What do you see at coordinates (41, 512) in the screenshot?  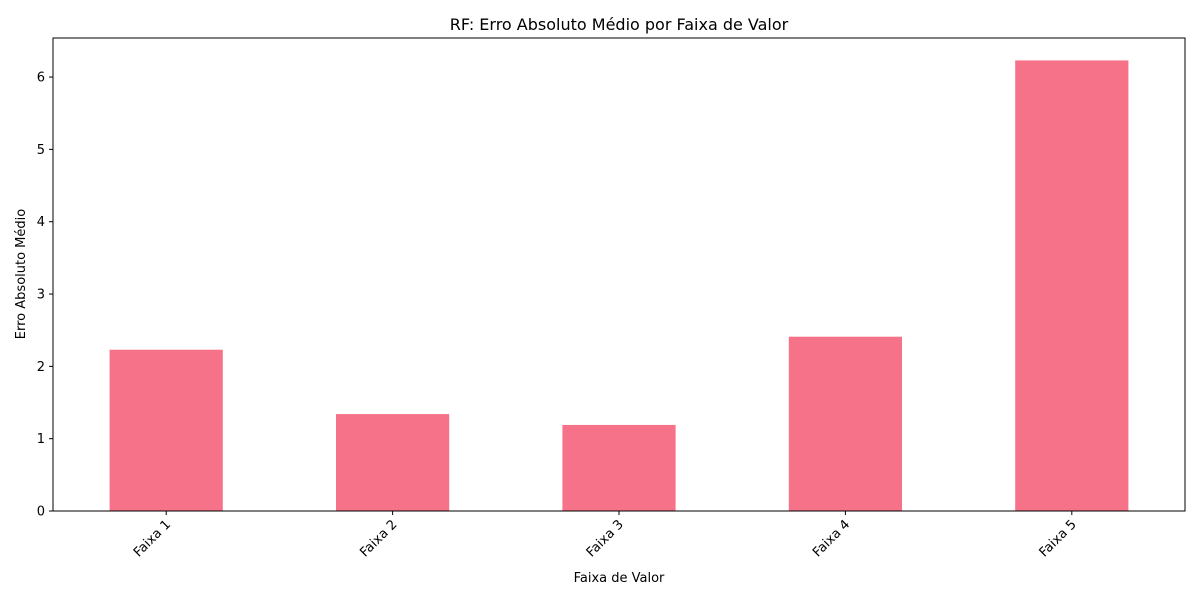 I see `y-tick-label: 0` at bounding box center [41, 512].